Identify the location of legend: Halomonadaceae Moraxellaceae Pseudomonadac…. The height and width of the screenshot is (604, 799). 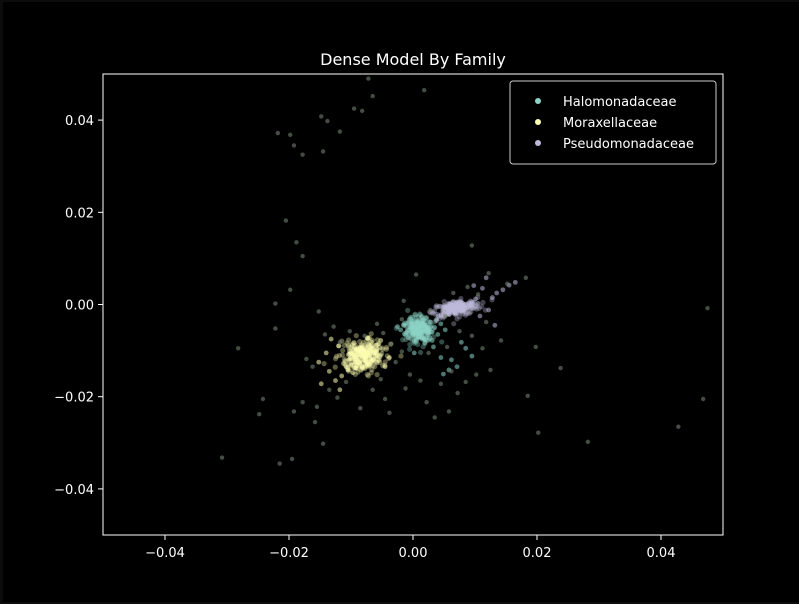
(613, 122).